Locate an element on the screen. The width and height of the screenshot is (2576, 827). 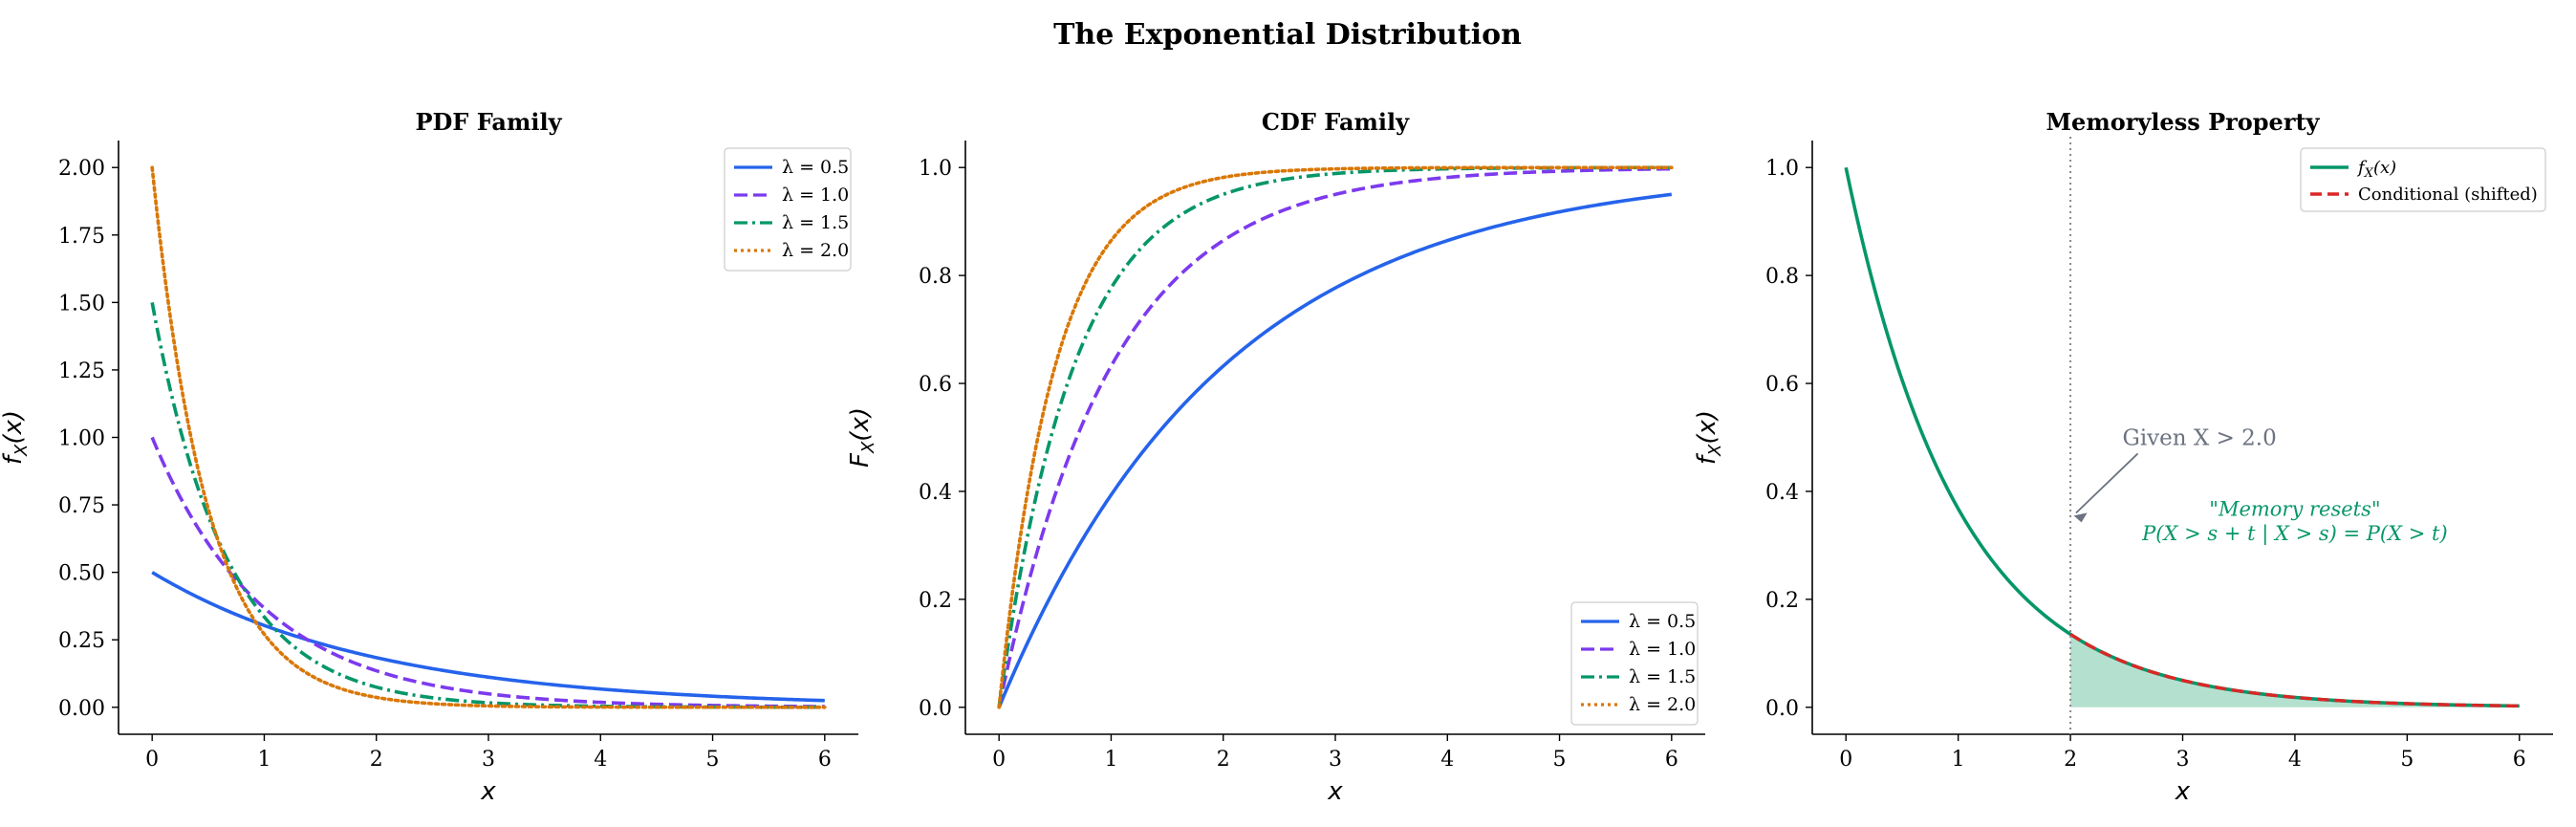
y-tick-label: 2.00 is located at coordinates (81, 169).